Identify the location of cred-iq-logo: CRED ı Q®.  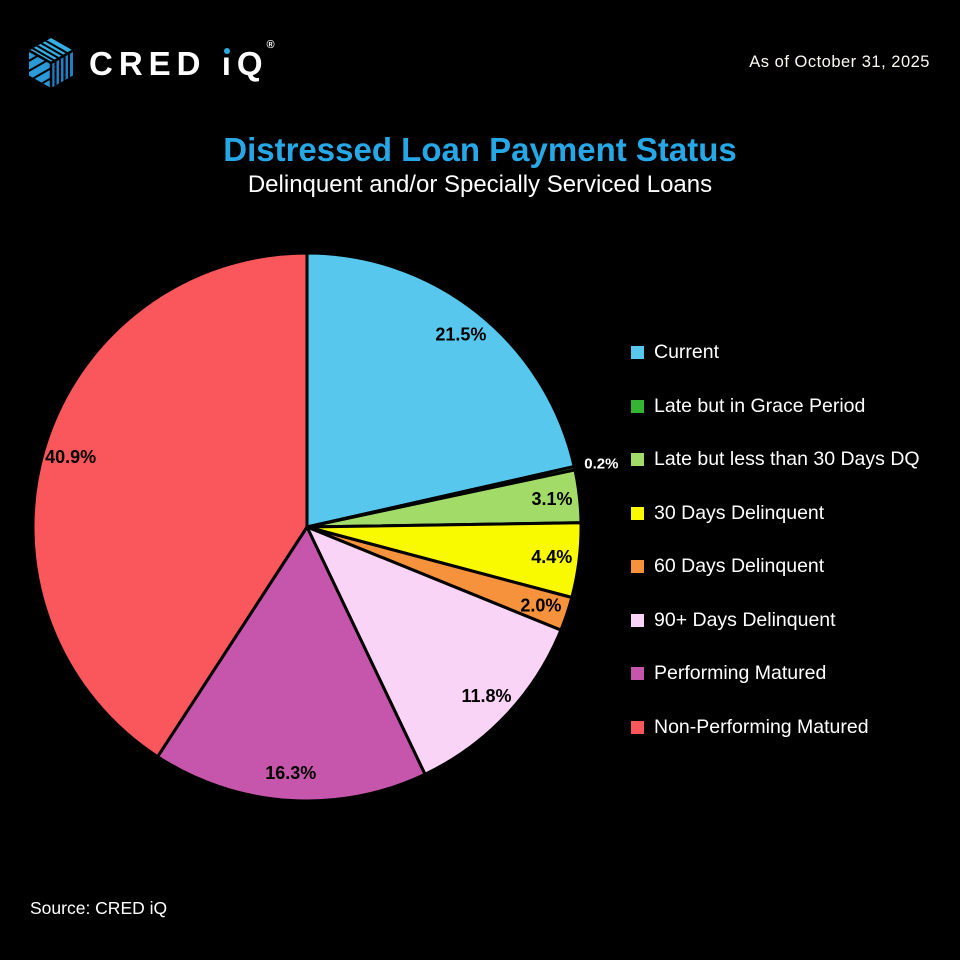
(151, 64).